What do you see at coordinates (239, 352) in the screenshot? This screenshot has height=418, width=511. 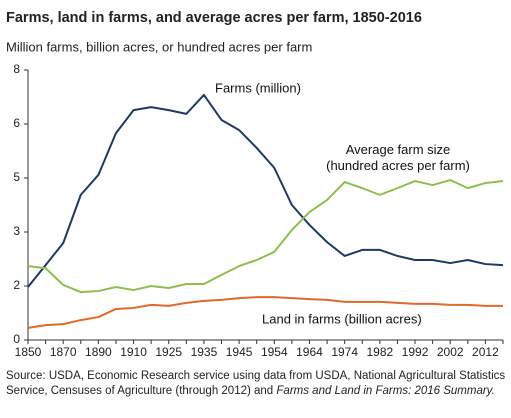 I see `x-tick-label: 1945` at bounding box center [239, 352].